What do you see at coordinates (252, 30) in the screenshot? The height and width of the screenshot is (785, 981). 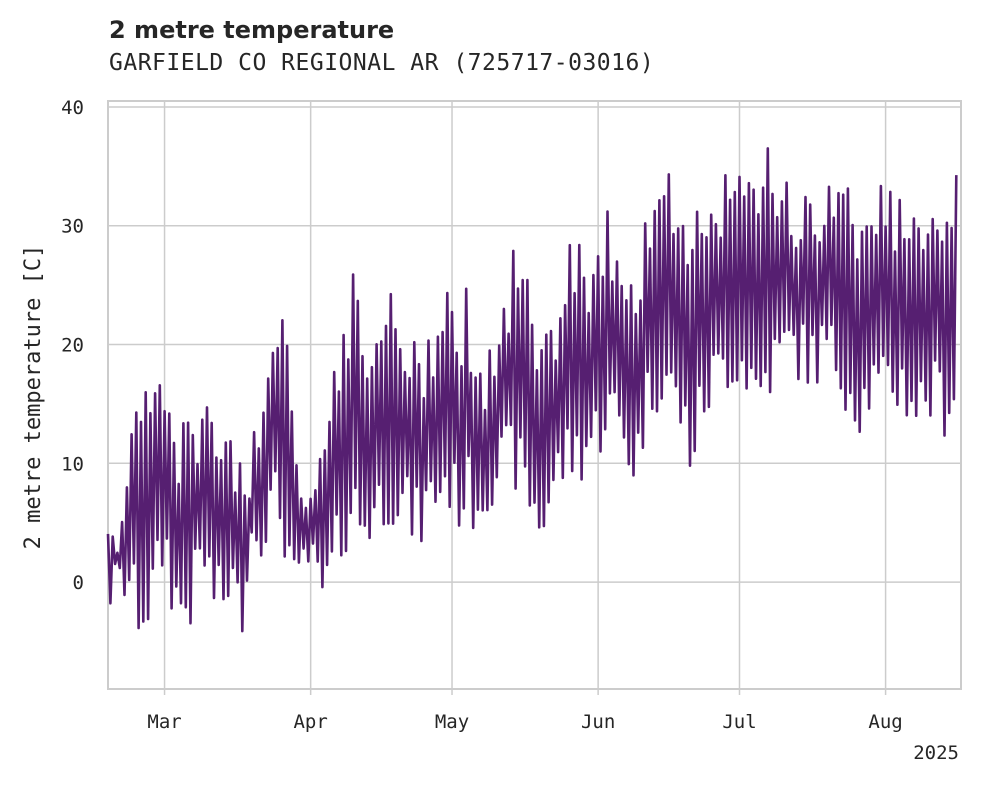 I see `chart-title: 2 metre temperature` at bounding box center [252, 30].